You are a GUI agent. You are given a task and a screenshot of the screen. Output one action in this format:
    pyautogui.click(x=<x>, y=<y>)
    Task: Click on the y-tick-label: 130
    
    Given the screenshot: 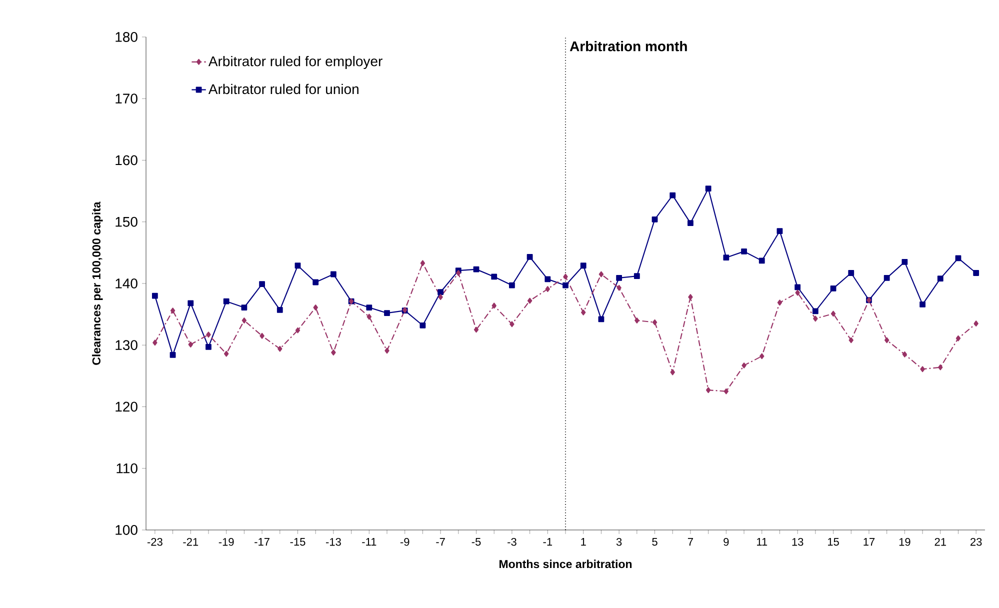 What is the action you would take?
    pyautogui.click(x=127, y=345)
    